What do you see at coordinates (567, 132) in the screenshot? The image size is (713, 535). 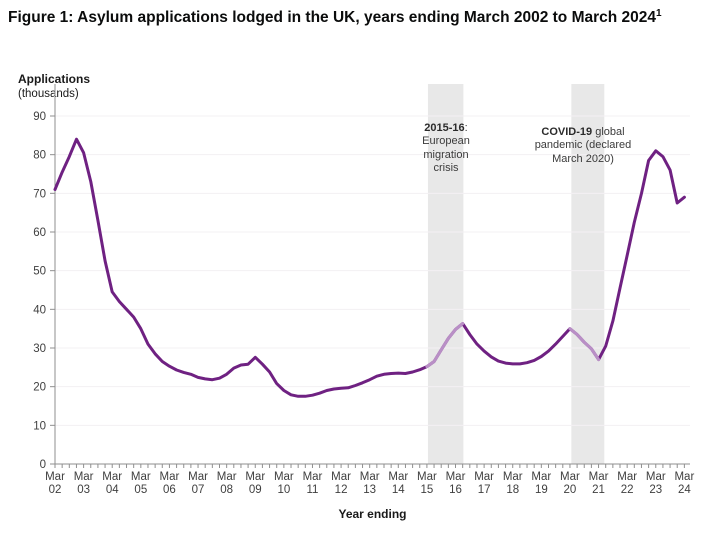 I see `annotation-covid-bold: COVID-19` at bounding box center [567, 132].